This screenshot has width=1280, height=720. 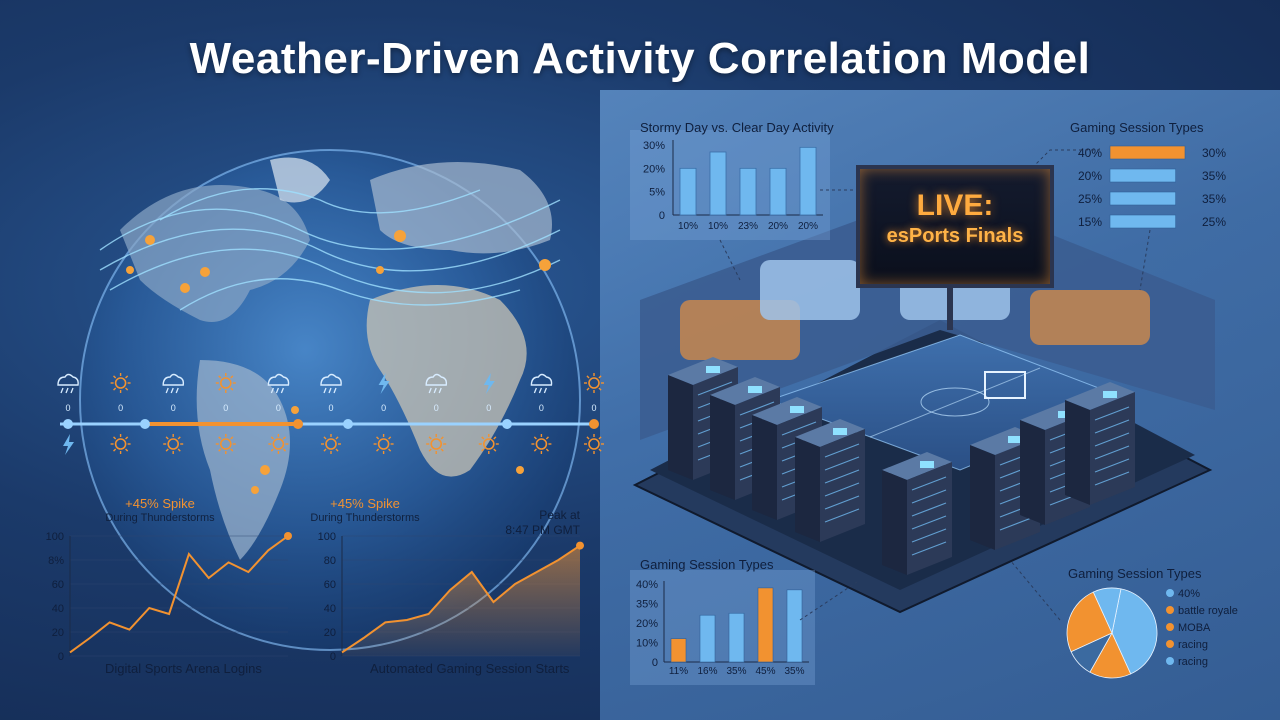 I want to click on peak-line1: Peak at, so click(x=559, y=515).